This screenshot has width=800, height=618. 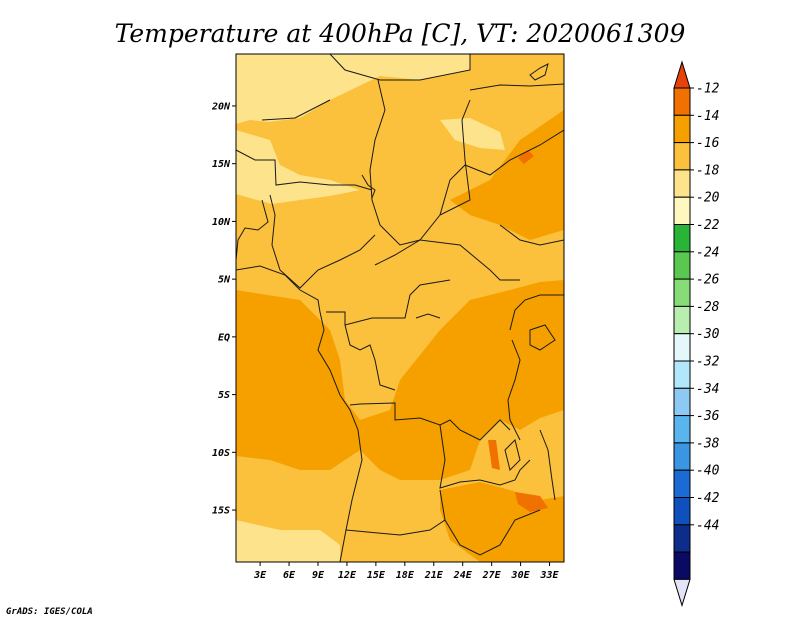 What do you see at coordinates (289, 575) in the screenshot?
I see `x-tick-label-1: 6E` at bounding box center [289, 575].